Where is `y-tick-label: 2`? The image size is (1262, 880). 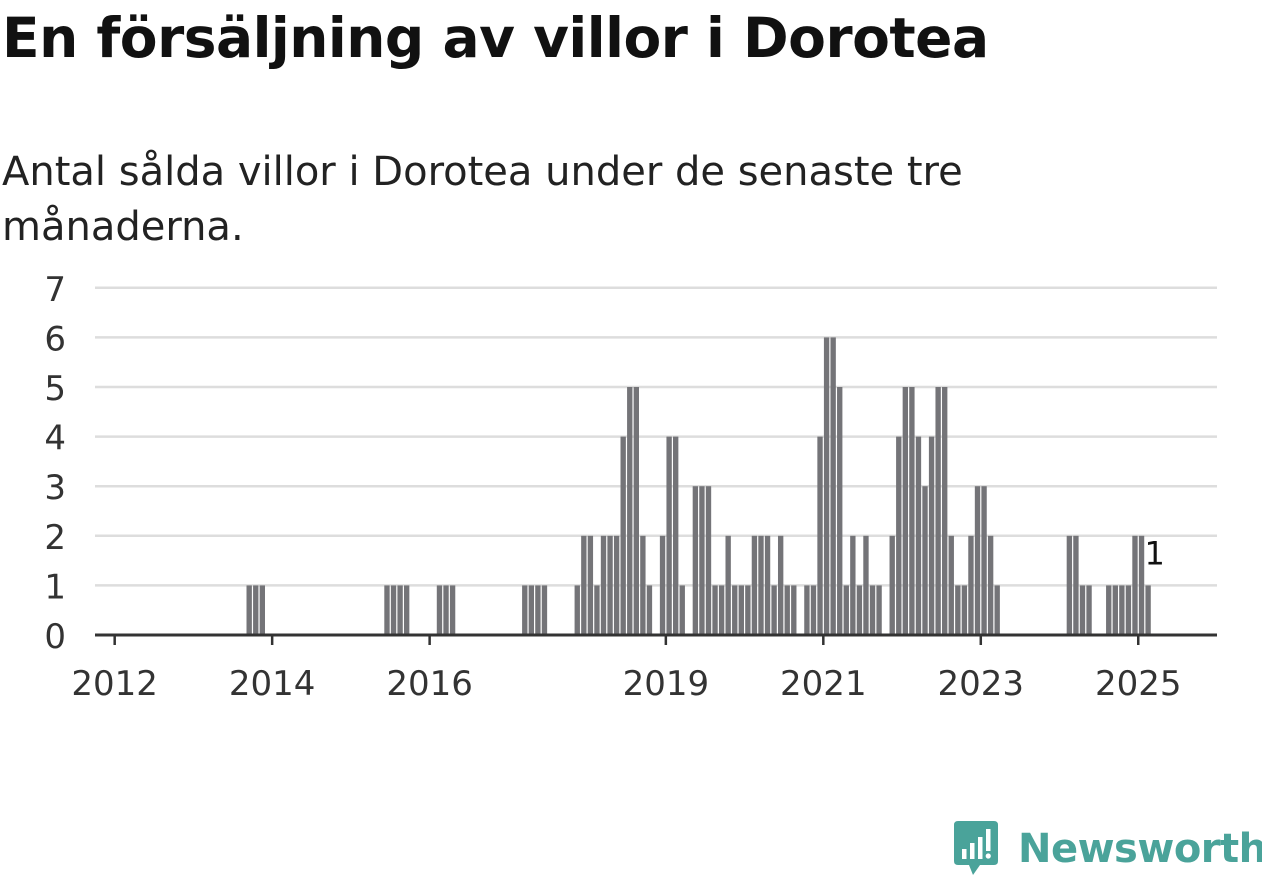
y-tick-label: 2 is located at coordinates (55, 538).